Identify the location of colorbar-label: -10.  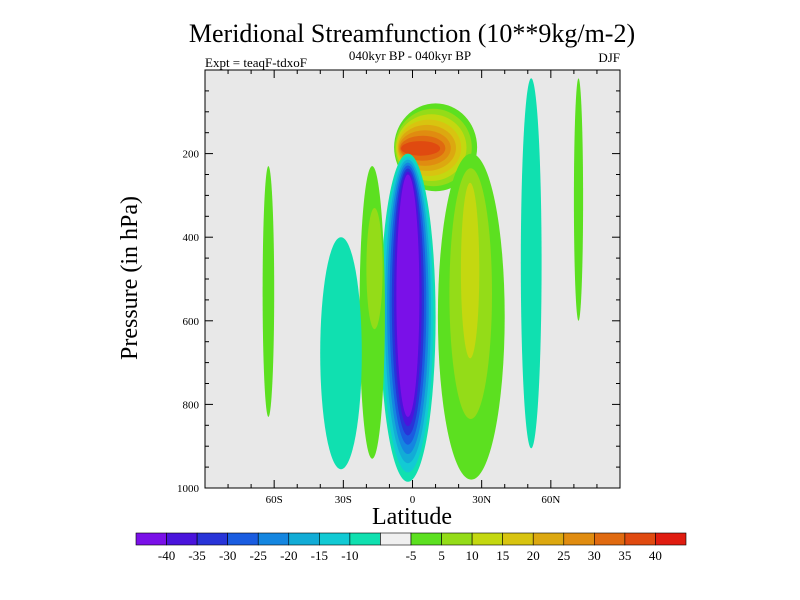
(349, 555).